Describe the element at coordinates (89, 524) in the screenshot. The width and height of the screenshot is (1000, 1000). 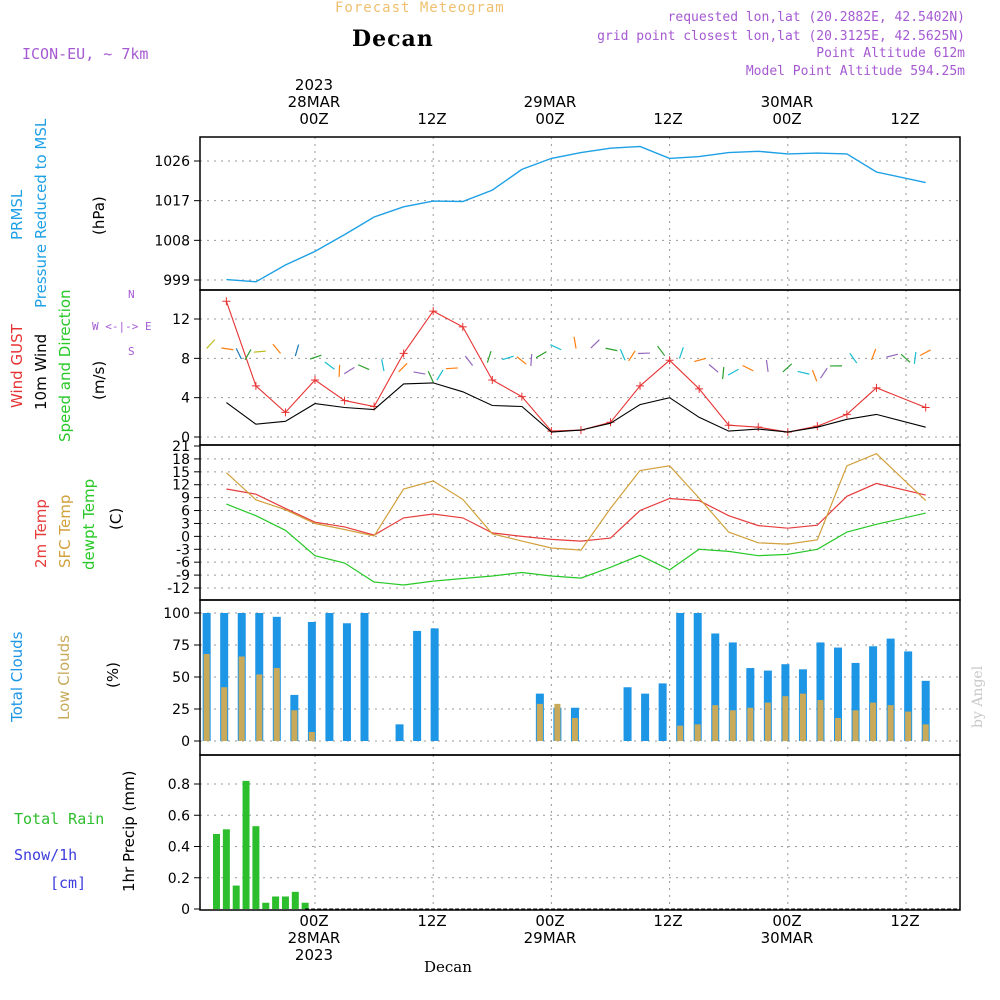
I see `dewpt-label: dewpt Temp` at that location.